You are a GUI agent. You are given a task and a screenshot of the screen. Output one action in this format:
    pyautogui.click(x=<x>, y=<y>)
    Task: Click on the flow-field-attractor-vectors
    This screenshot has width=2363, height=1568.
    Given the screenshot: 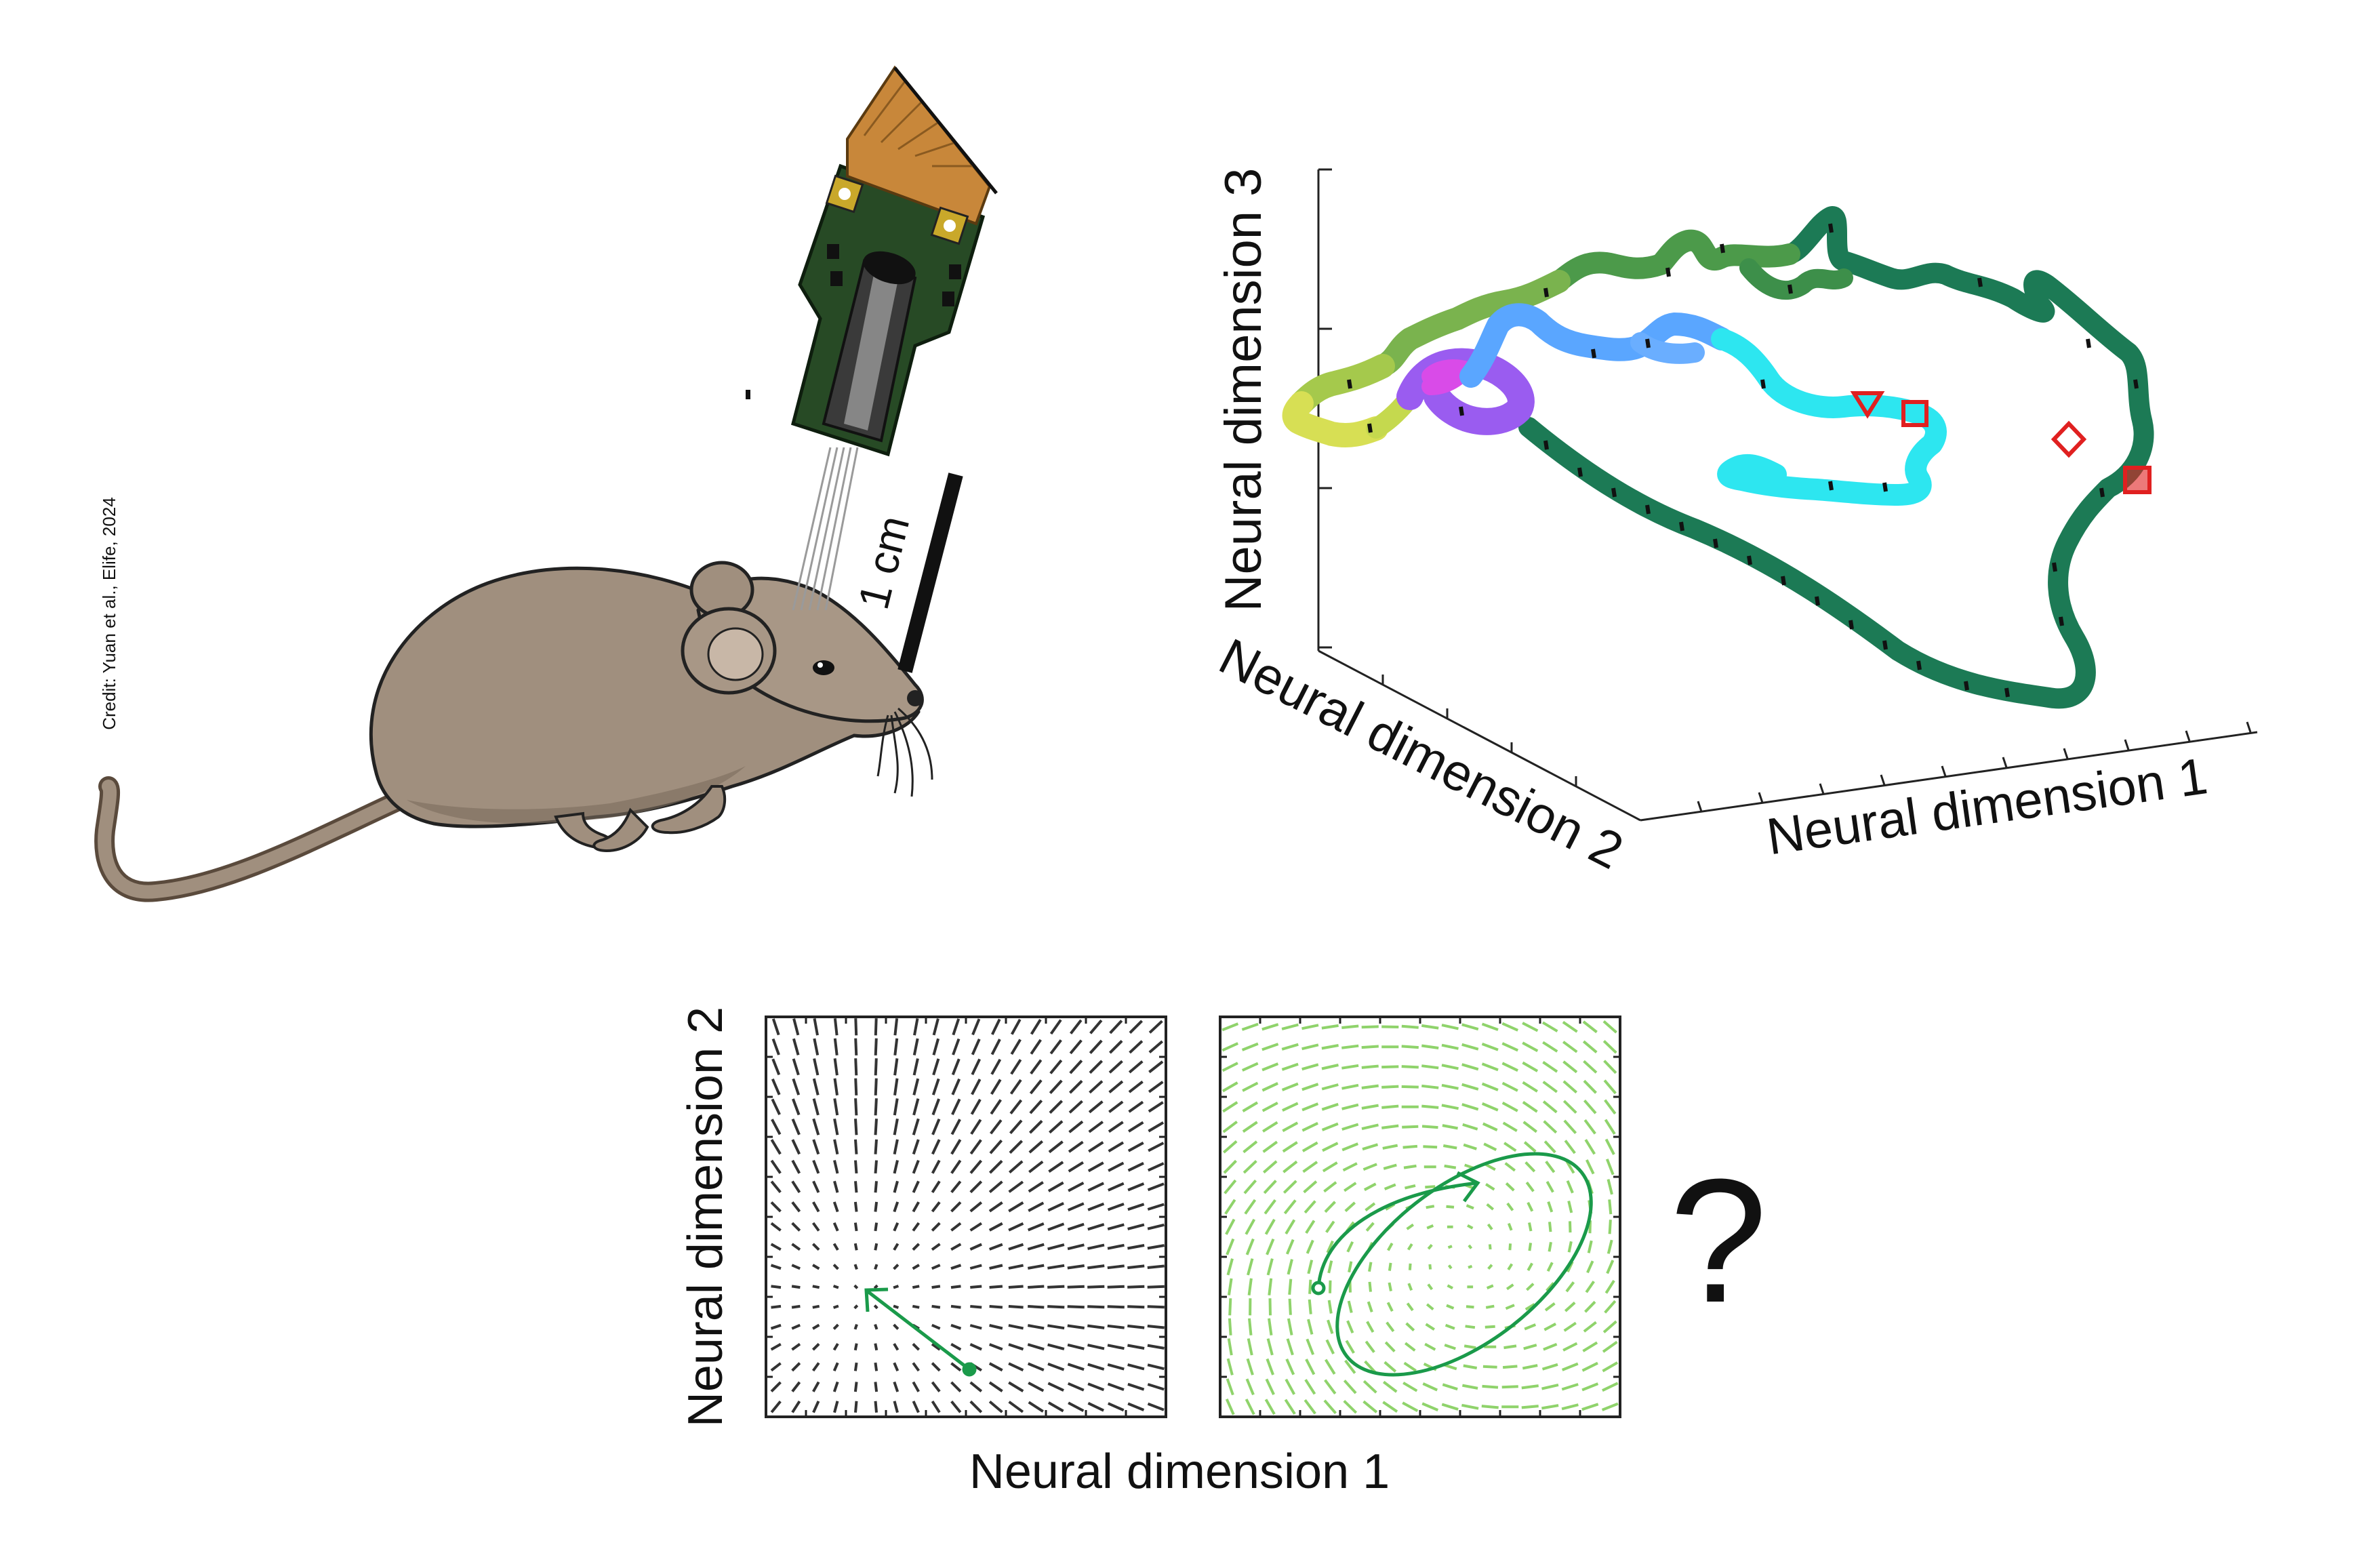 What is the action you would take?
    pyautogui.click(x=967, y=1216)
    